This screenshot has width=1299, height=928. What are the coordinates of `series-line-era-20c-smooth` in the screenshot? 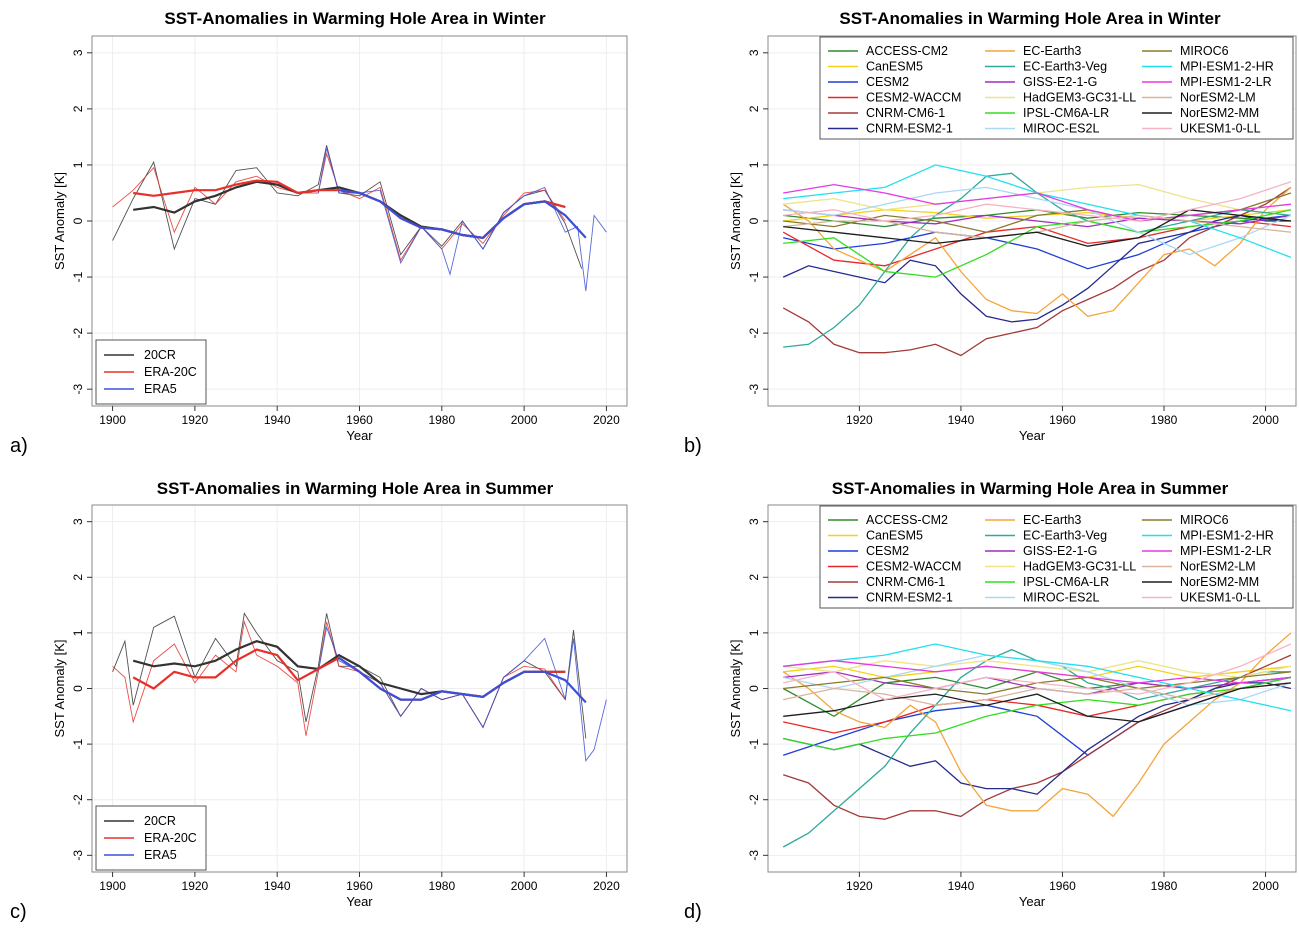 It's located at (349, 674).